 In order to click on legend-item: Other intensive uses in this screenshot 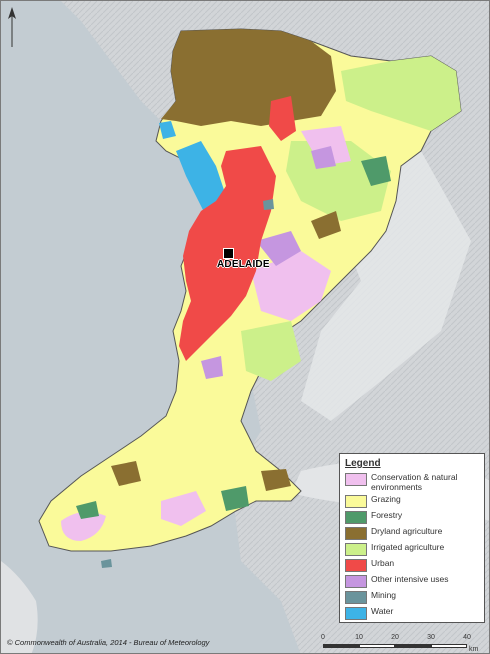, I will do `click(412, 581)`.